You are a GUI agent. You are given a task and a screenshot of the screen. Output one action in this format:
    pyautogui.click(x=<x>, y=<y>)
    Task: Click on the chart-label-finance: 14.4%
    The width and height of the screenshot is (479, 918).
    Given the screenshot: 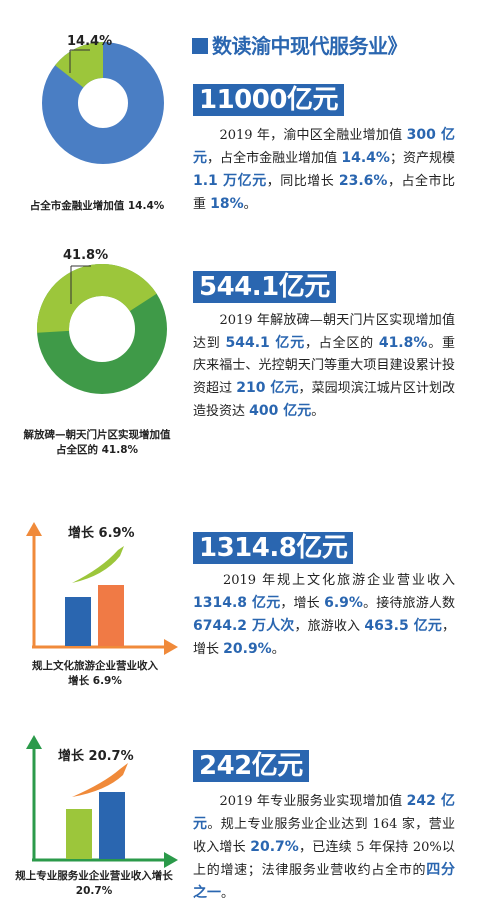 What is the action you would take?
    pyautogui.click(x=90, y=41)
    